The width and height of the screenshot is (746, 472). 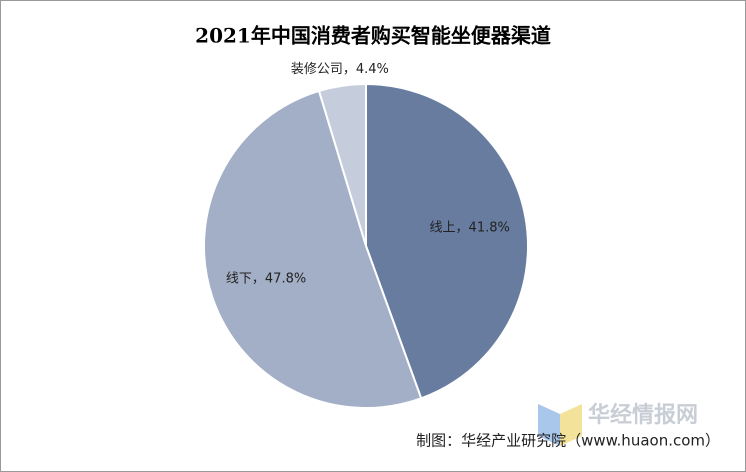 I want to click on chart-title: 2021年中国消费者购买智能坐便器渠道, so click(x=373, y=36).